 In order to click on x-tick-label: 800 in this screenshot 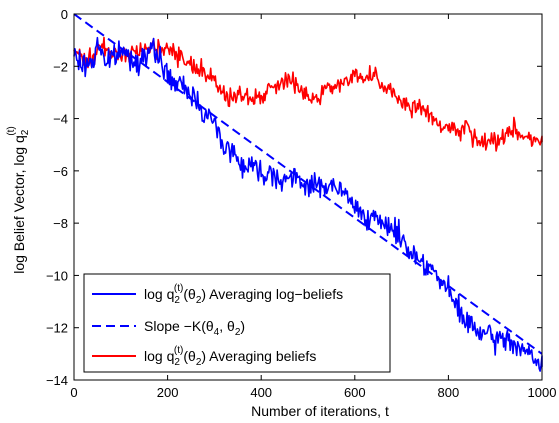, I will do `click(449, 392)`.